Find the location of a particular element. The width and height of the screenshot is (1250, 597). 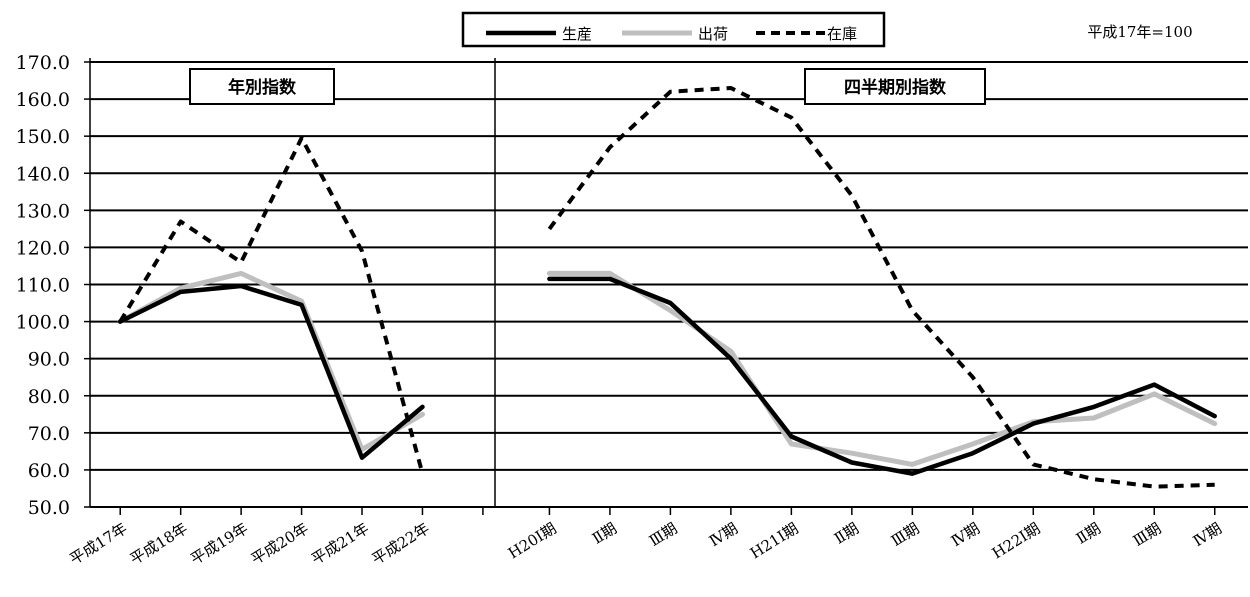

y-tick-label: 100.0 is located at coordinates (43, 323).